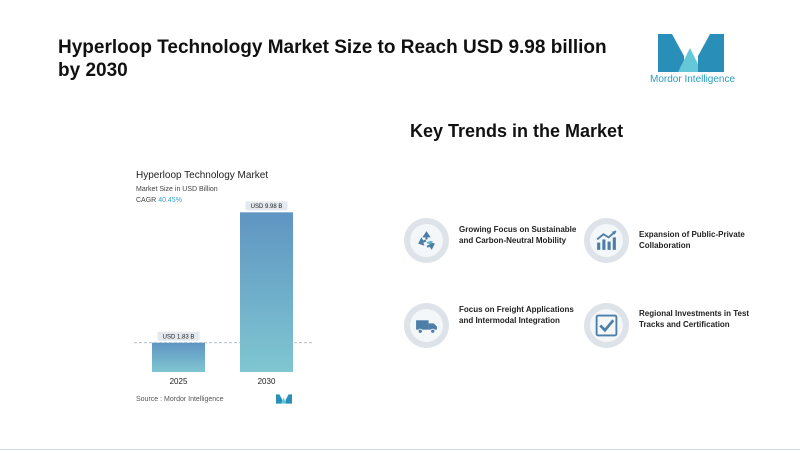  I want to click on logo-wordmark: Mordor Intelligence, so click(693, 79).